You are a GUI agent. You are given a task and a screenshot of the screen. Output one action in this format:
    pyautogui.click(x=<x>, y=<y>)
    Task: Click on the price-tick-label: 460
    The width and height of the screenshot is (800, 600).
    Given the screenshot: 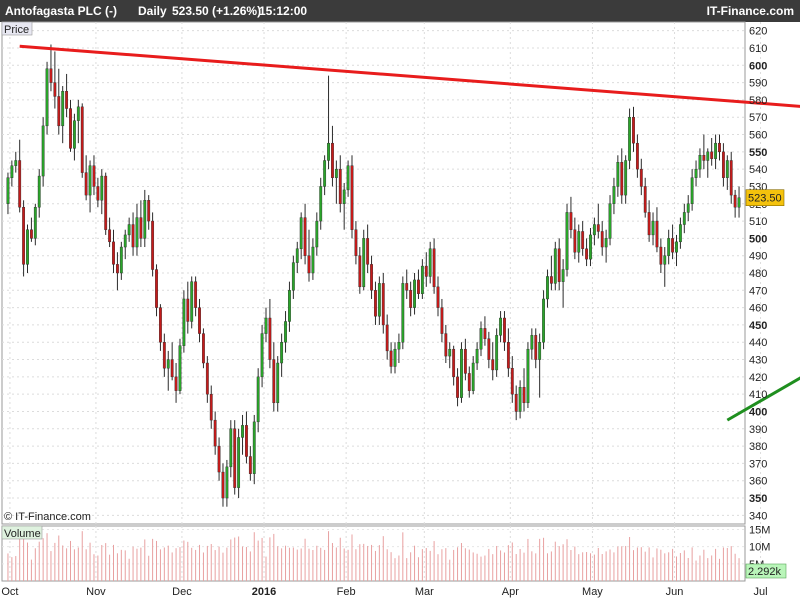 What is the action you would take?
    pyautogui.click(x=758, y=309)
    